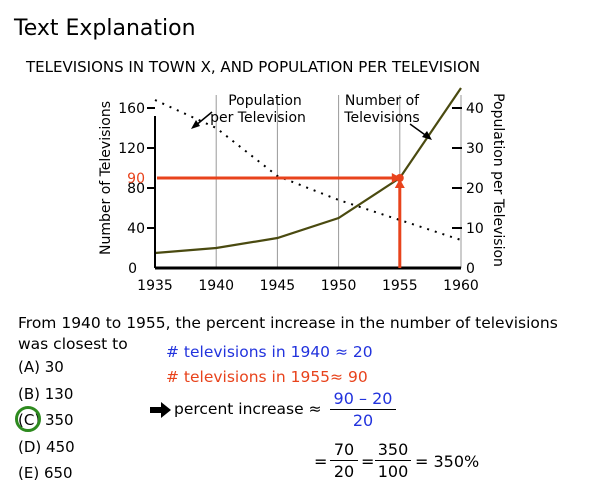 This screenshot has height=496, width=596. I want to click on x-tick-label: 1955, so click(400, 286).